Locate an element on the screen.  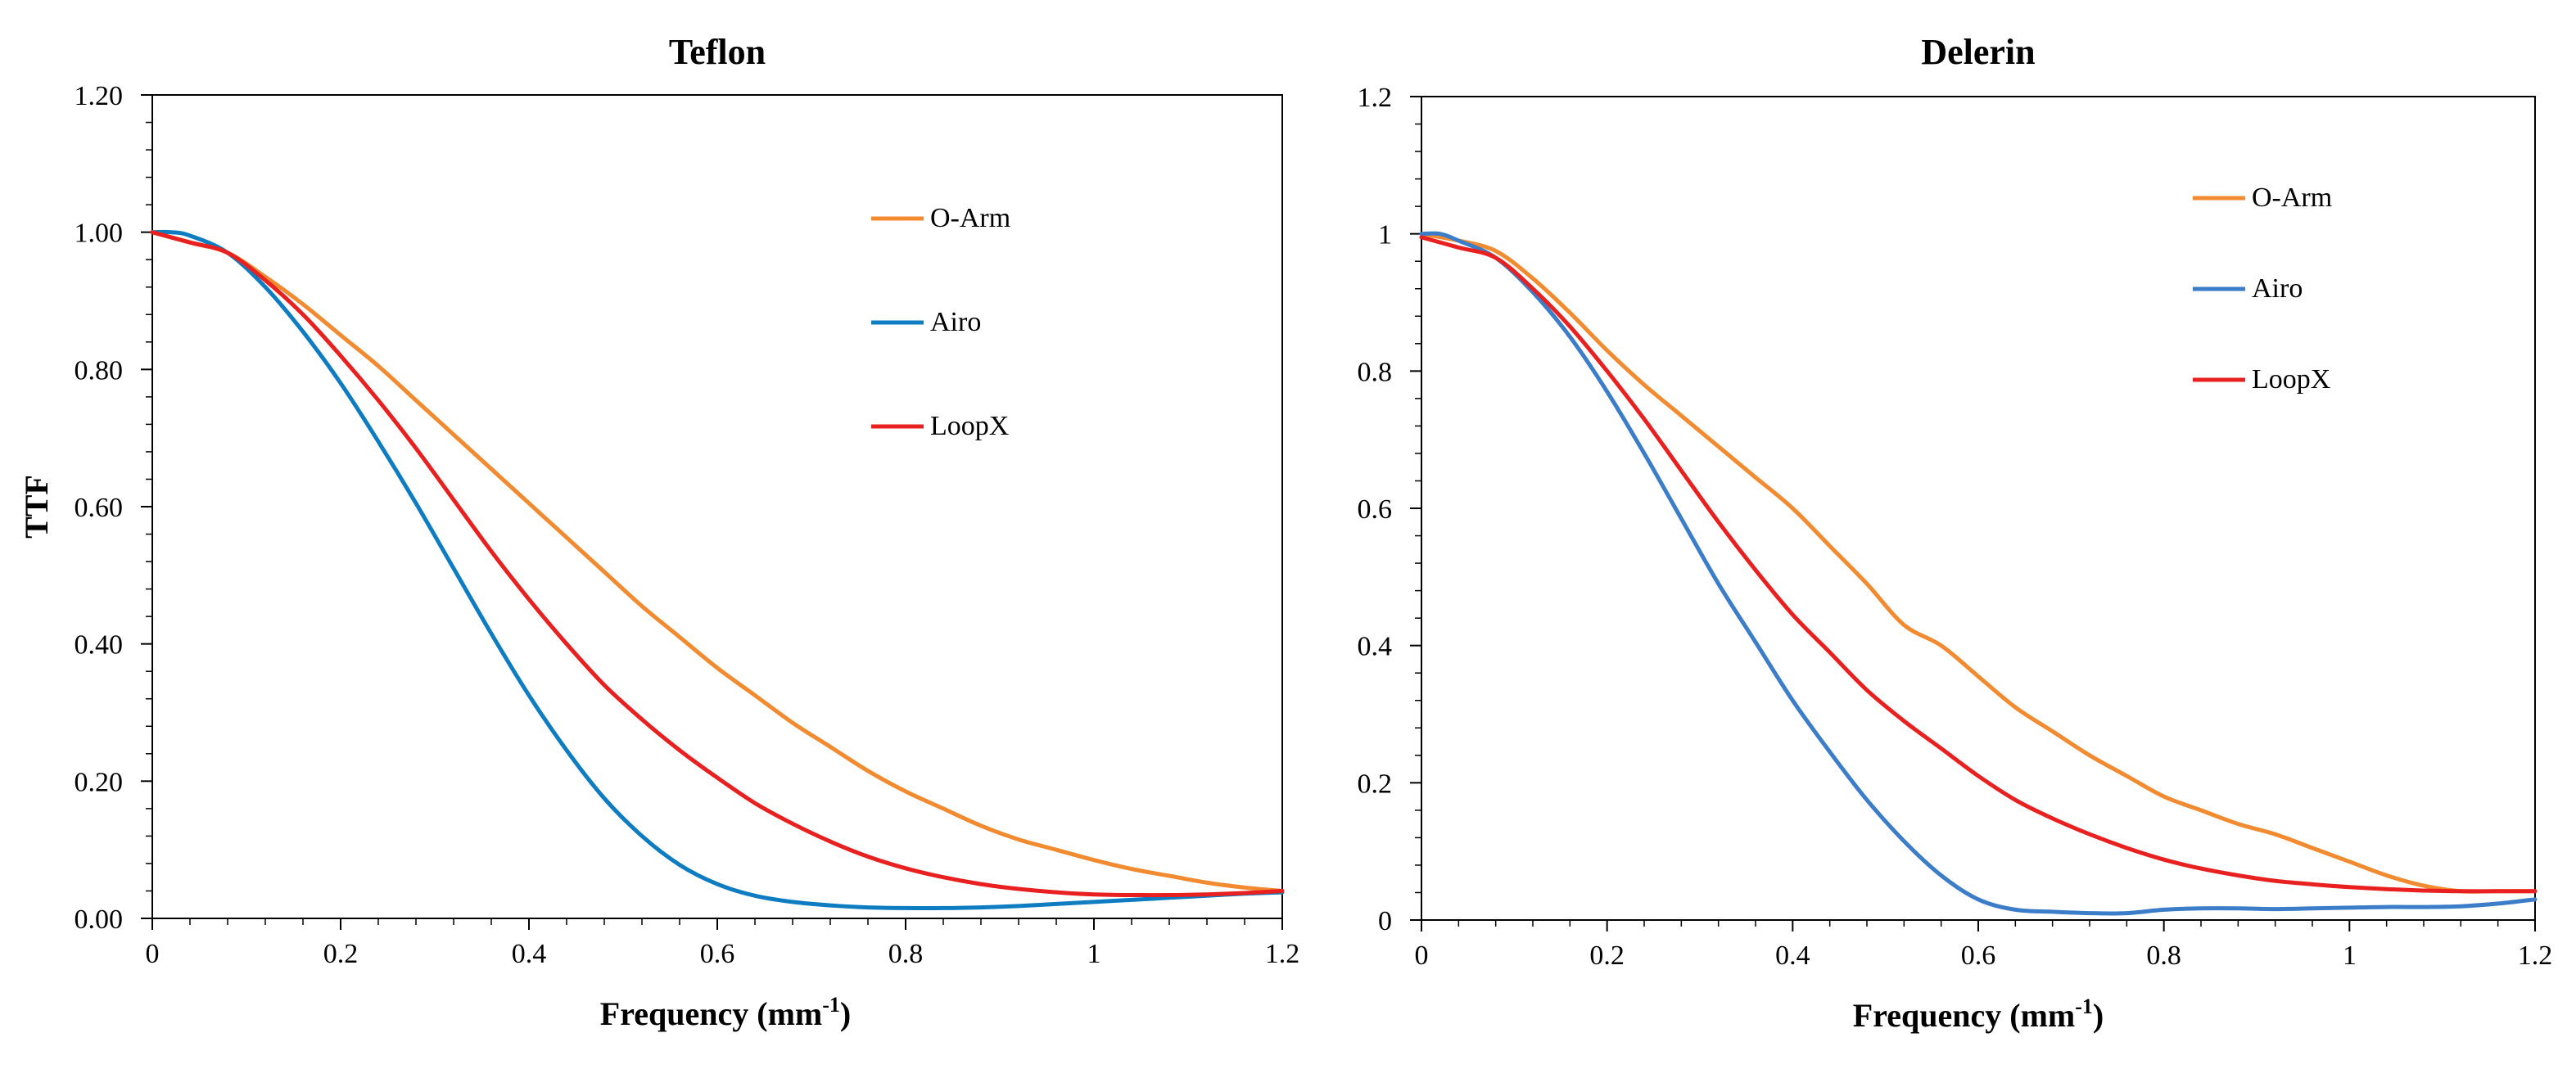
y-tick-label: 0 is located at coordinates (1385, 921).